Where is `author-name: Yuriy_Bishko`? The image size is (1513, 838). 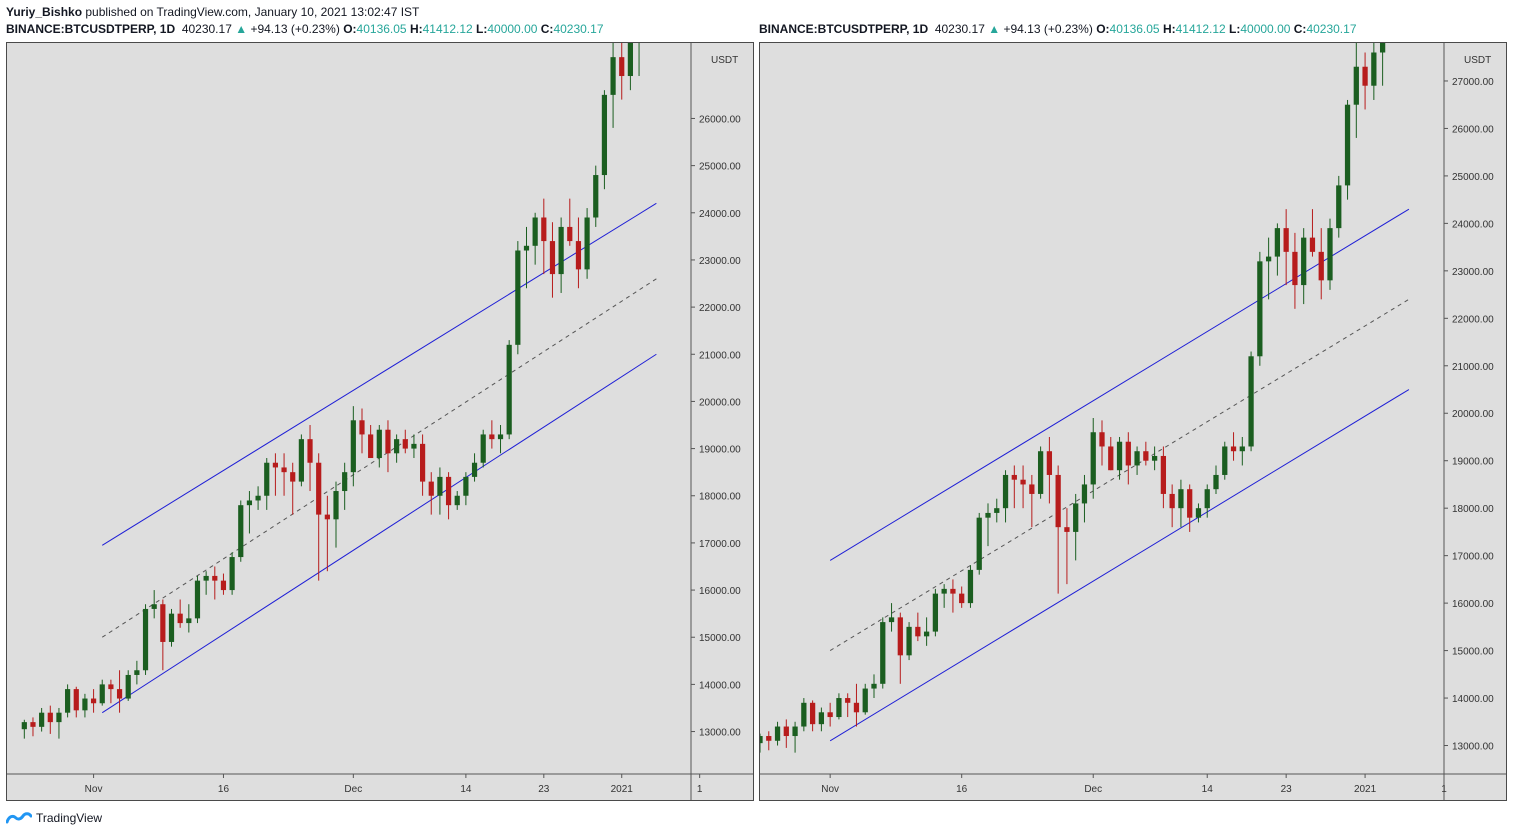 author-name: Yuriy_Bishko is located at coordinates (44, 12).